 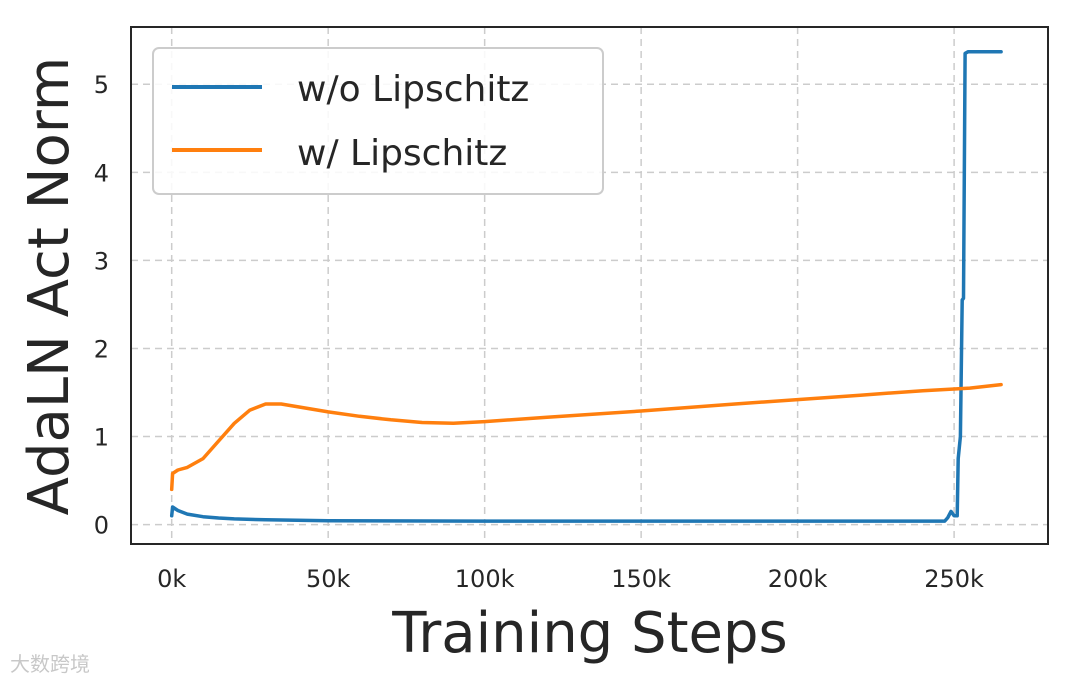 I want to click on legend: w/o Lipschitz w/ Lipschitz, so click(x=378, y=121).